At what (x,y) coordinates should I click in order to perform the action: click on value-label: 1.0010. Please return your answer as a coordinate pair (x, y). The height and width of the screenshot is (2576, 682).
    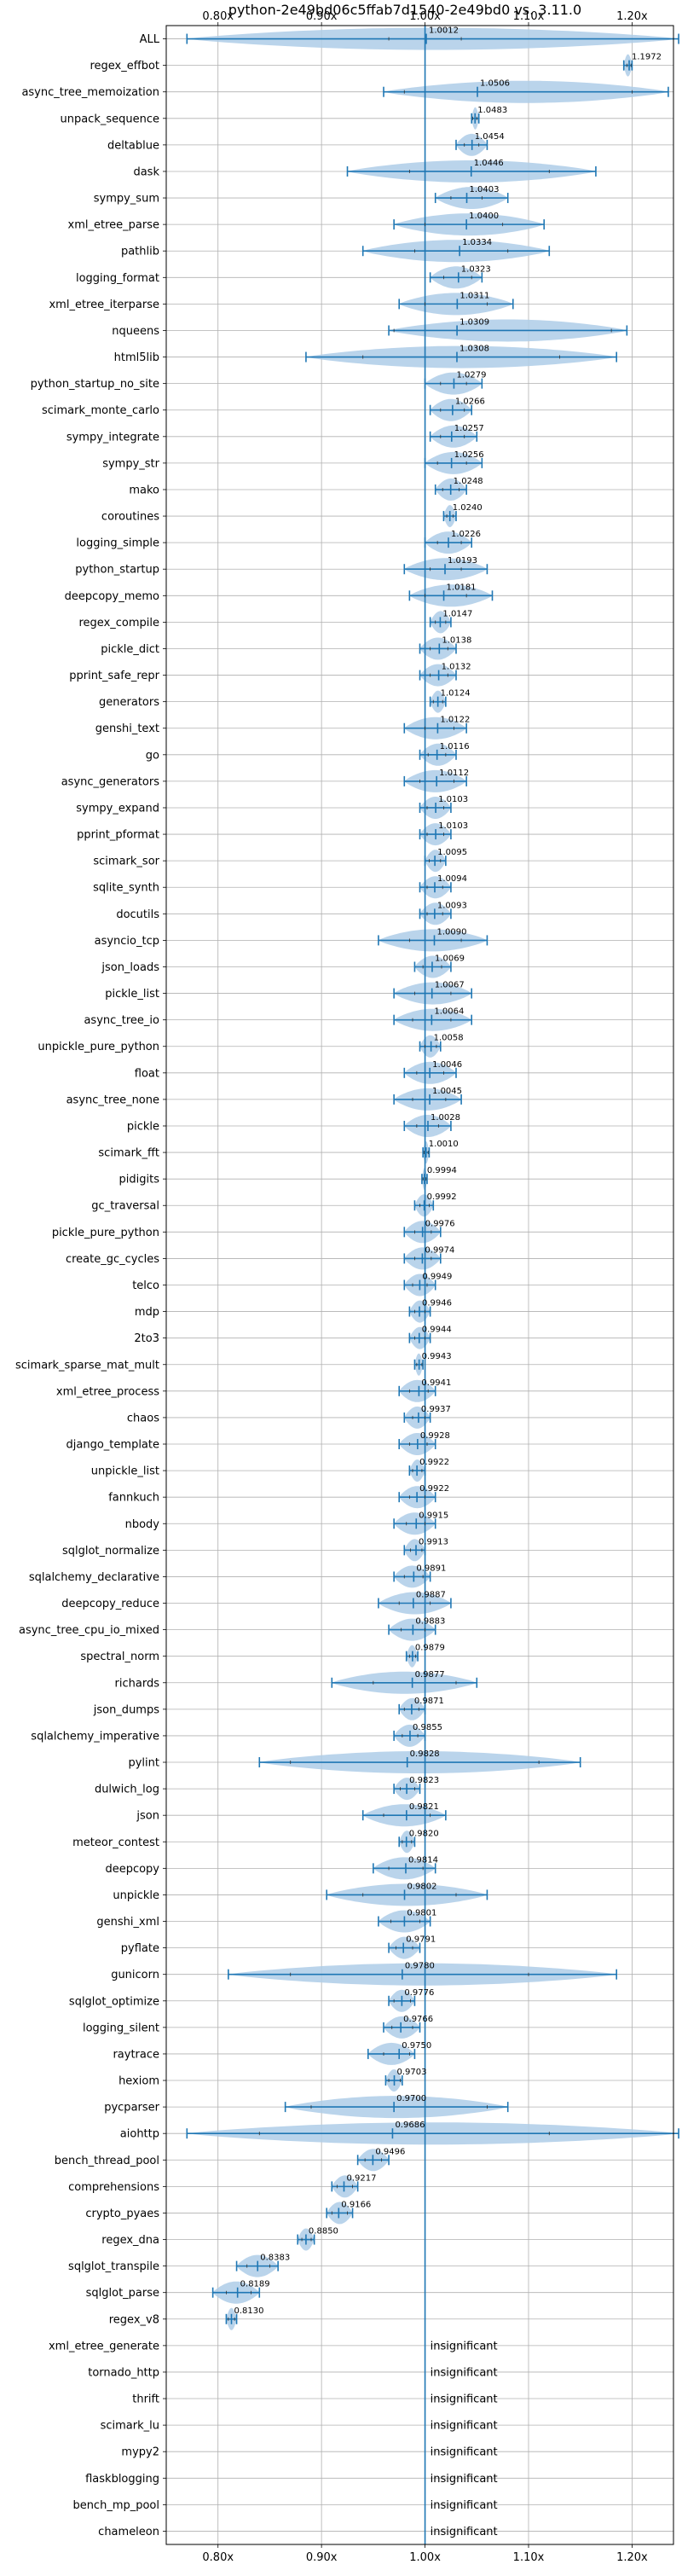
    Looking at the image, I should click on (444, 1144).